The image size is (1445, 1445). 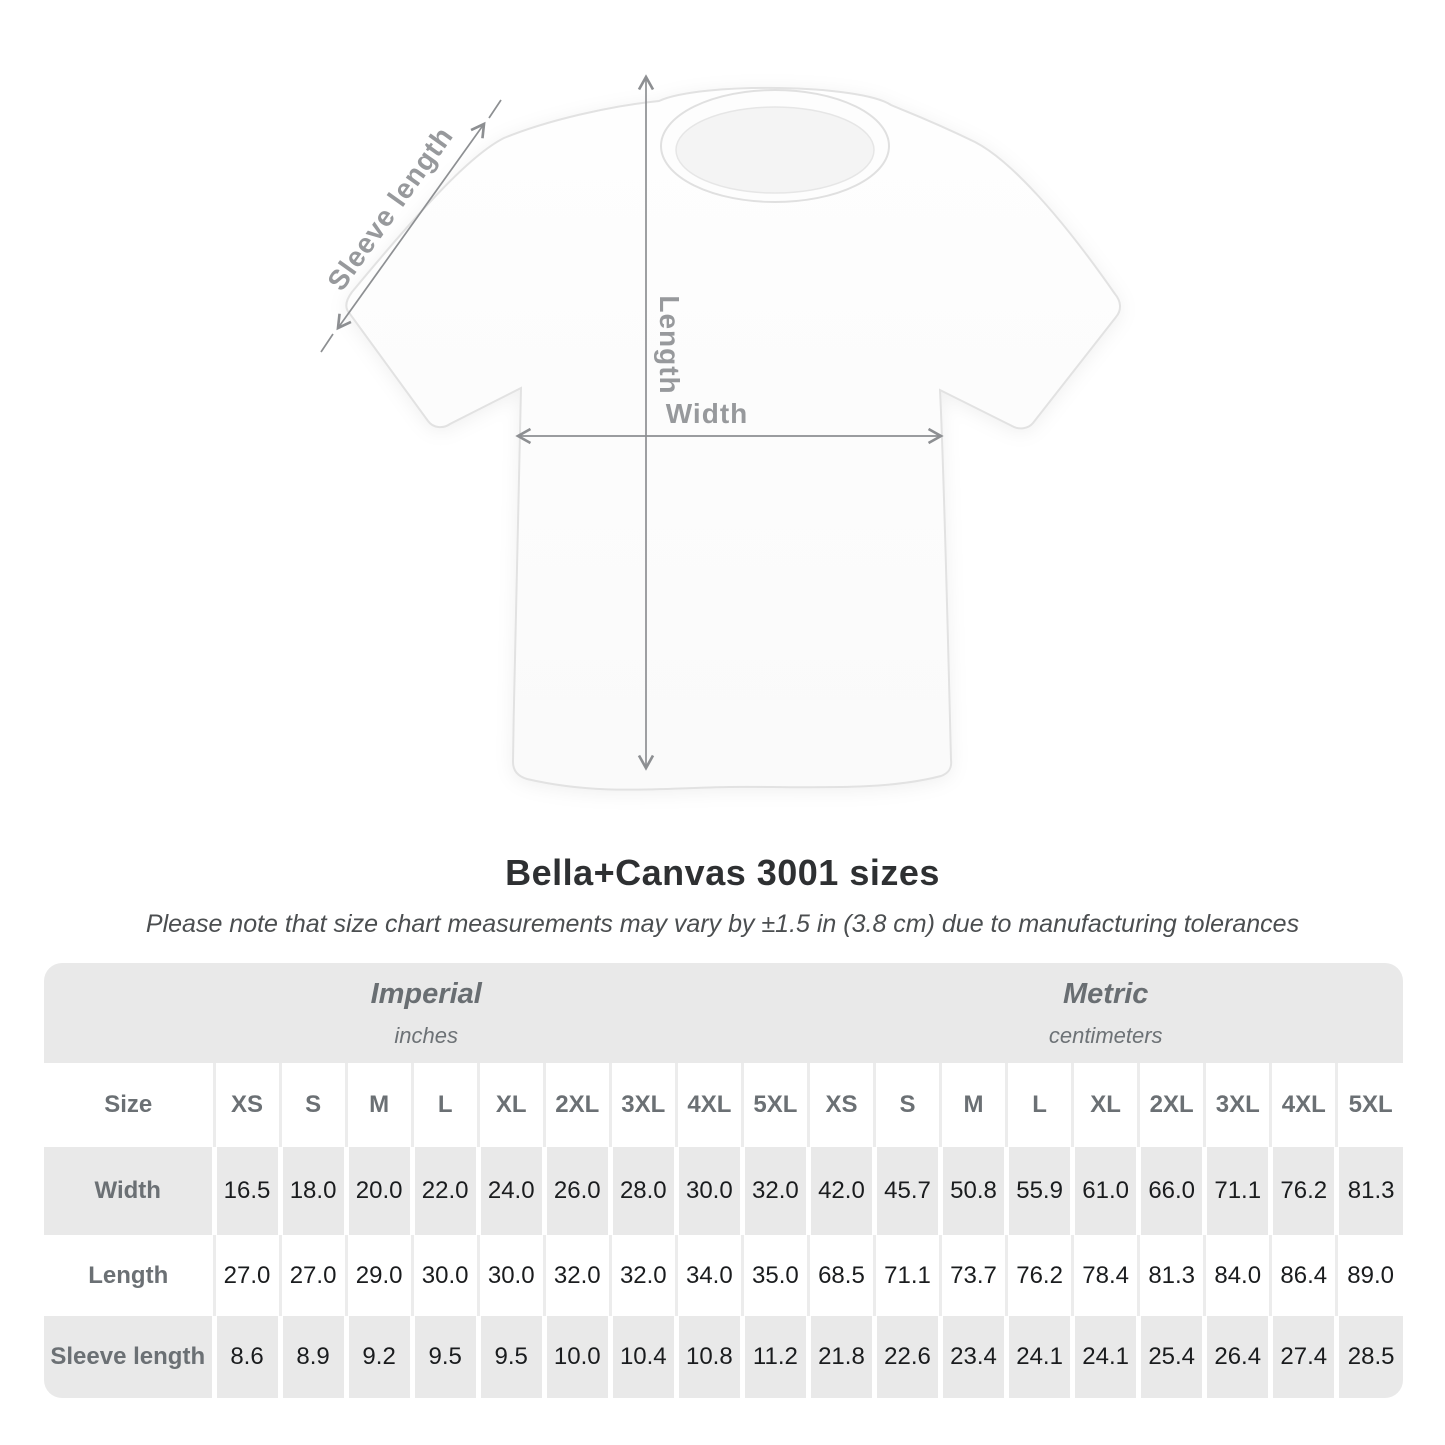 What do you see at coordinates (642, 1357) in the screenshot?
I see `table-cell: 10.4` at bounding box center [642, 1357].